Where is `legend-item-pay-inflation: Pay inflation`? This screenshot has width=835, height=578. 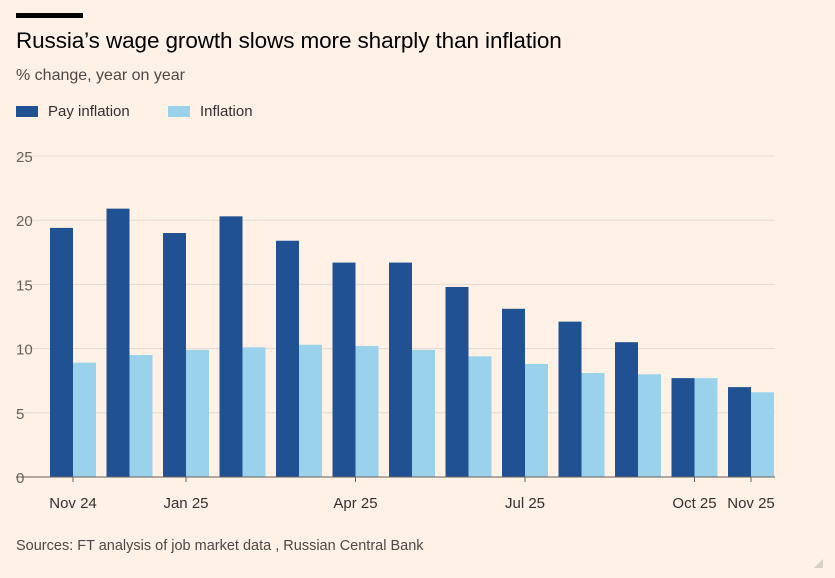
legend-item-pay-inflation: Pay inflation is located at coordinates (73, 111).